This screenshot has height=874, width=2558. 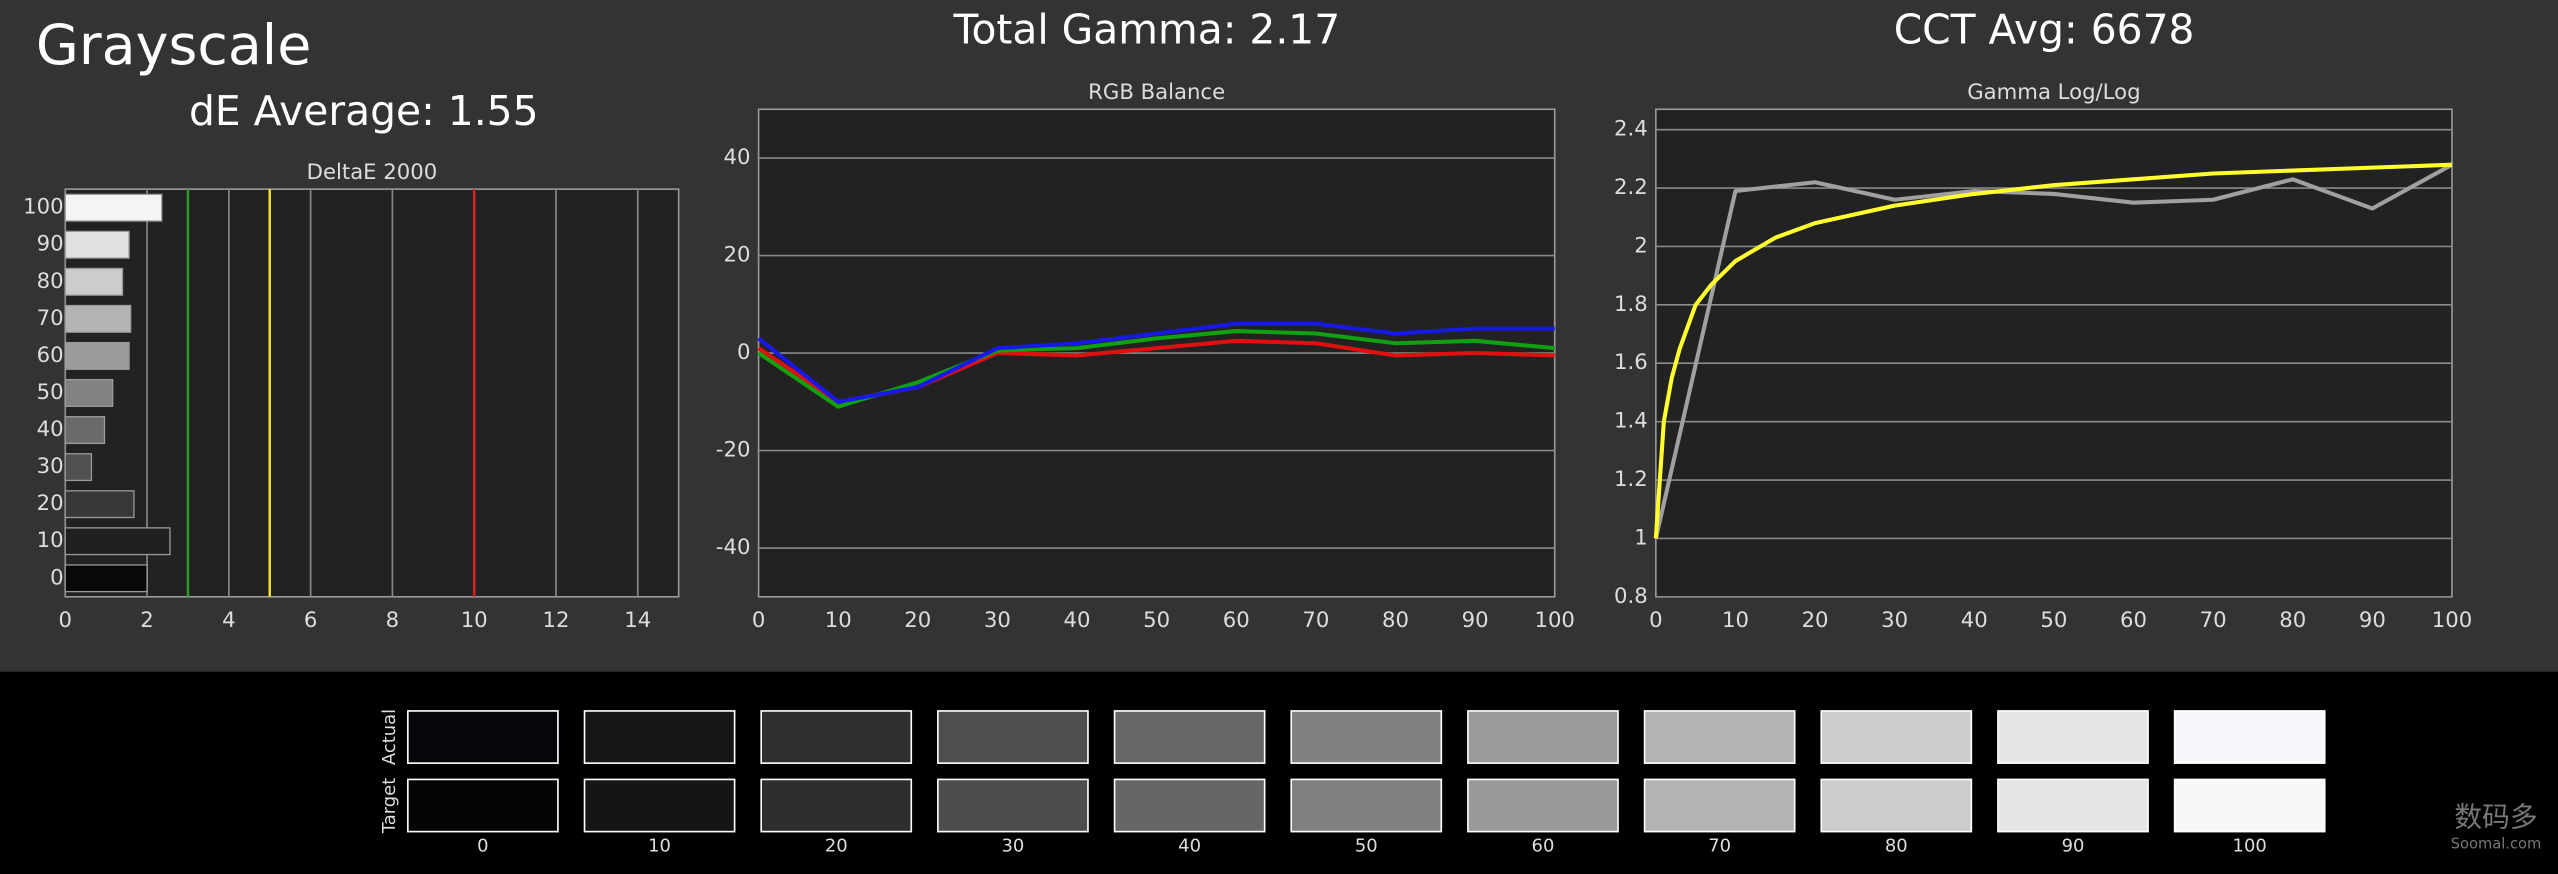 I want to click on swatch-label: 60, so click(x=1543, y=845).